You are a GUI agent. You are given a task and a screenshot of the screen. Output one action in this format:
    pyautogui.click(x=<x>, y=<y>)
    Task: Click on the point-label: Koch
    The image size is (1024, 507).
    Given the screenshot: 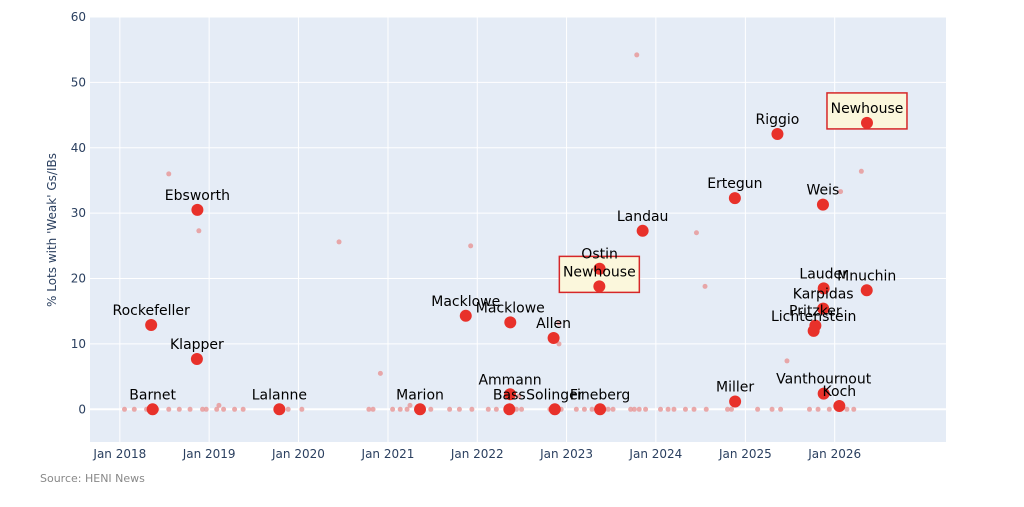 What is the action you would take?
    pyautogui.click(x=840, y=392)
    